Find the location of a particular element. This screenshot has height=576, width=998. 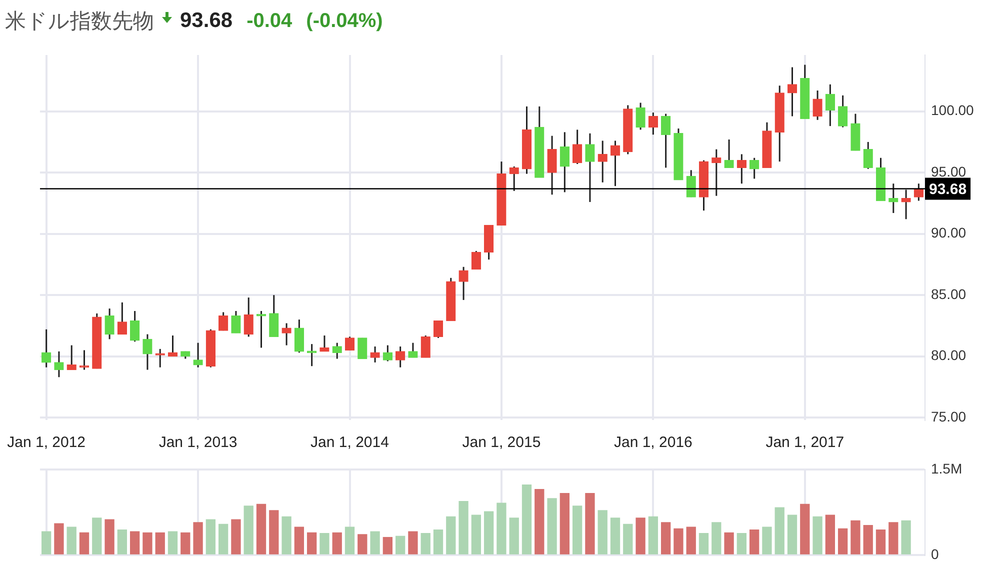

y-tick-label: 80.00 is located at coordinates (948, 355).